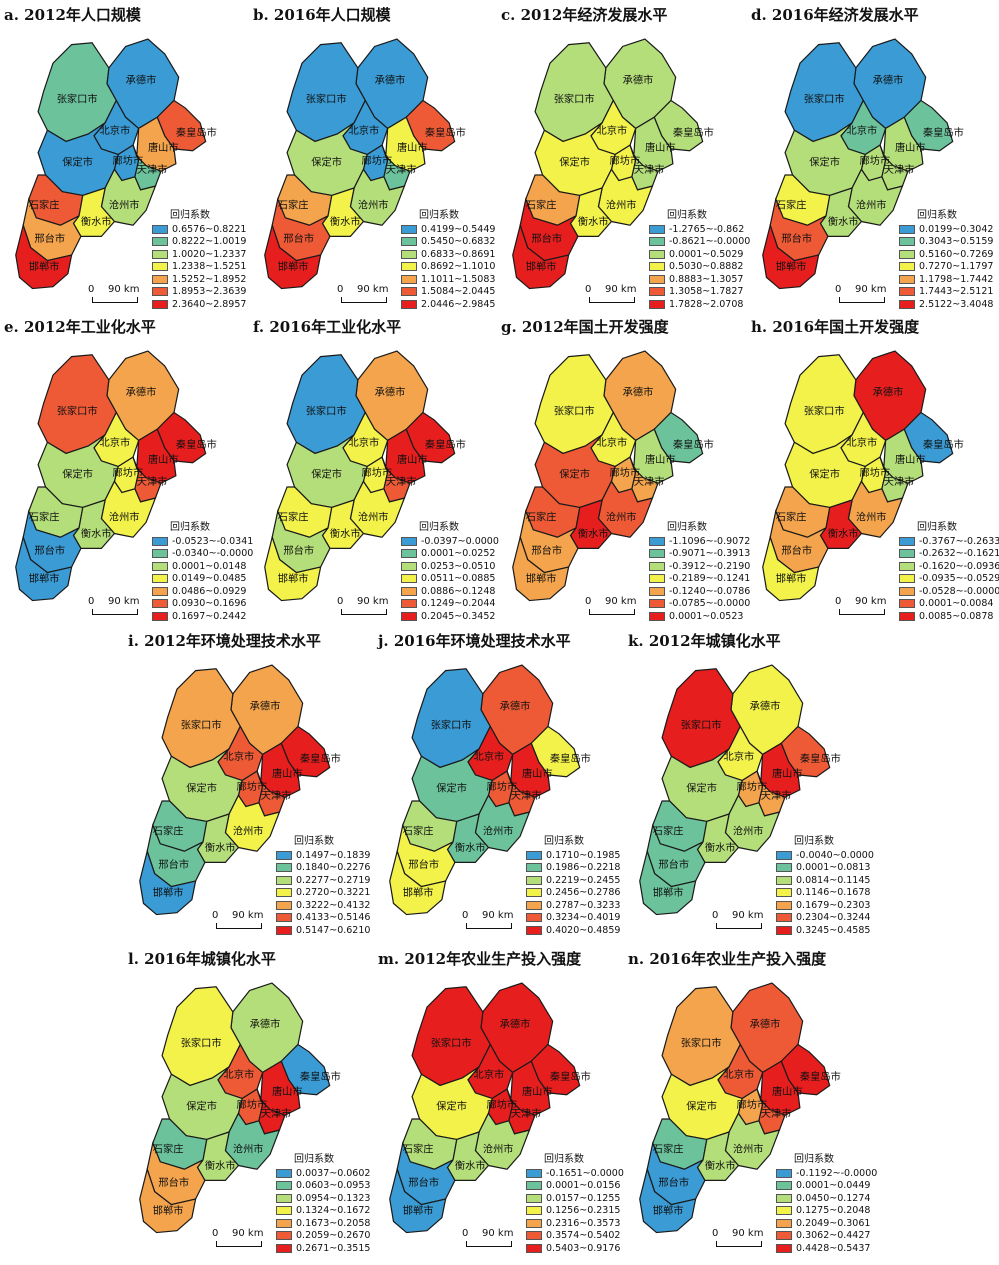 This screenshot has width=999, height=1265. What do you see at coordinates (888, 80) in the screenshot?
I see `city-label: 承德市` at bounding box center [888, 80].